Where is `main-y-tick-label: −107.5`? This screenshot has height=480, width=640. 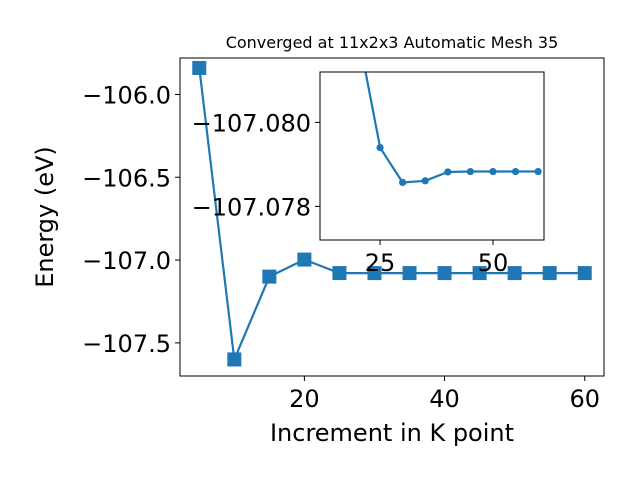 main-y-tick-label: −107.5 is located at coordinates (126, 344).